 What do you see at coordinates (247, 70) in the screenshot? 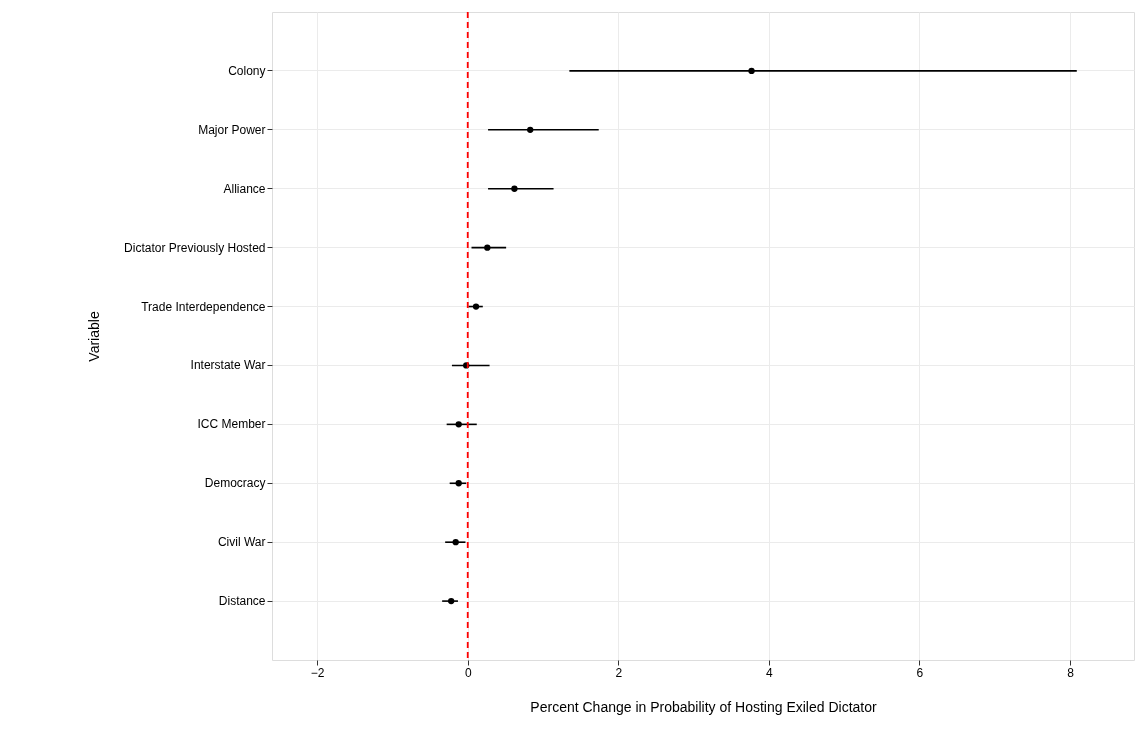
I see `y-tick-label: Colony` at bounding box center [247, 70].